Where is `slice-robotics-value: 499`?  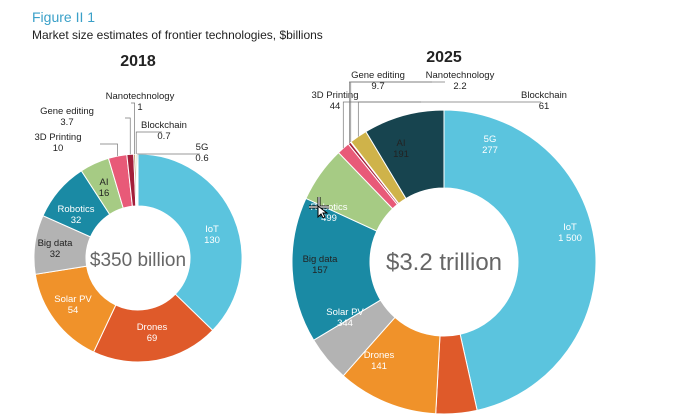 slice-robotics-value: 499 is located at coordinates (329, 218).